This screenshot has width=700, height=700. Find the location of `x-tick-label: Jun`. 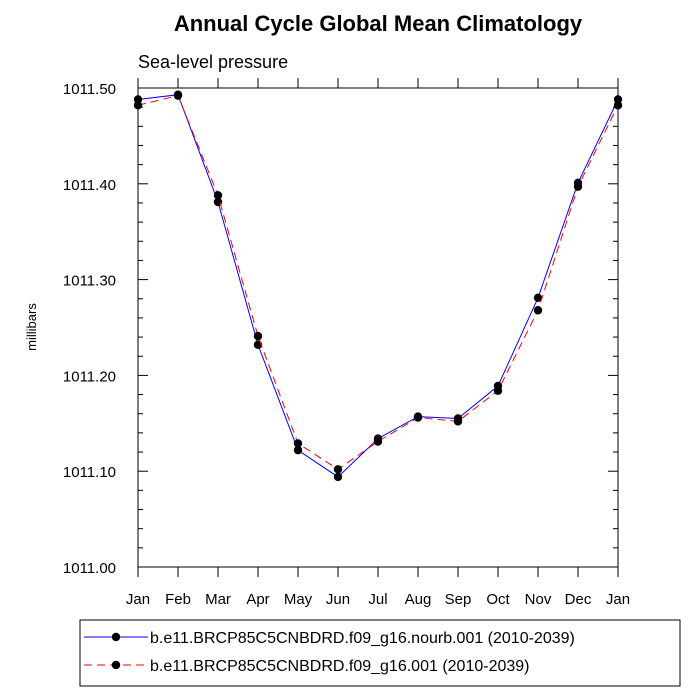

x-tick-label: Jun is located at coordinates (338, 599).